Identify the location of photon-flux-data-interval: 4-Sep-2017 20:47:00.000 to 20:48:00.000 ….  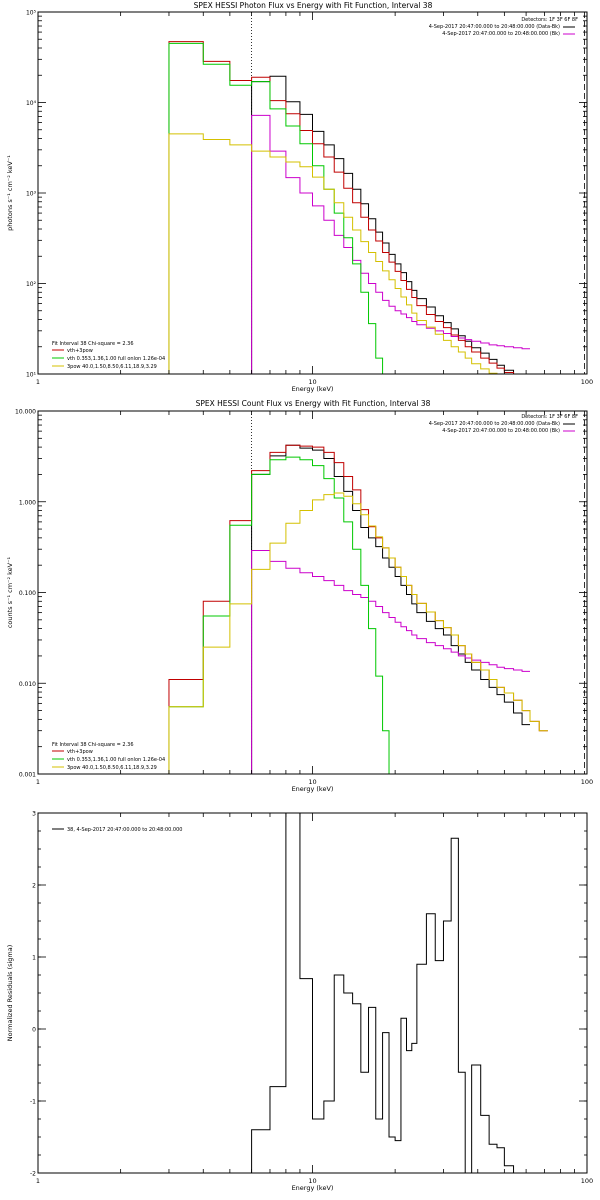
(494, 27).